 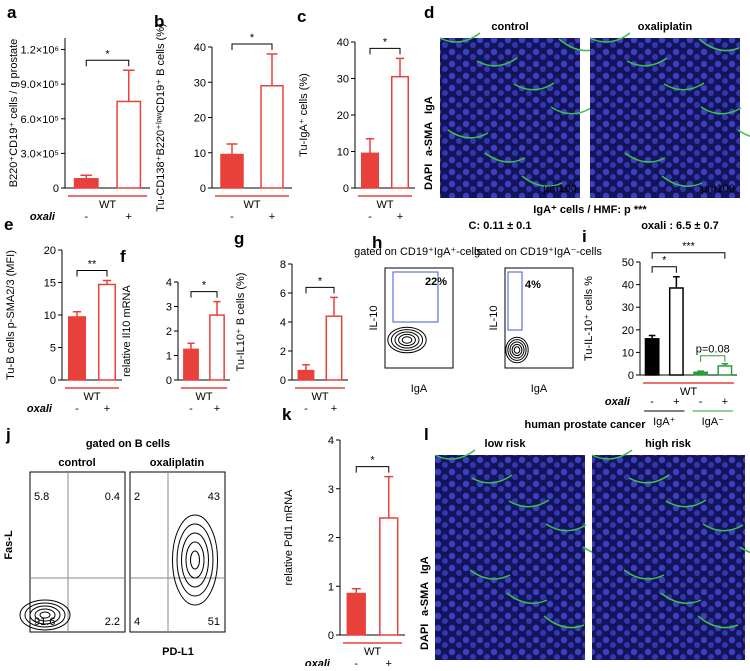 I want to click on y-axis-label: Tu-IgA⁺ cells (%), so click(x=304, y=115).